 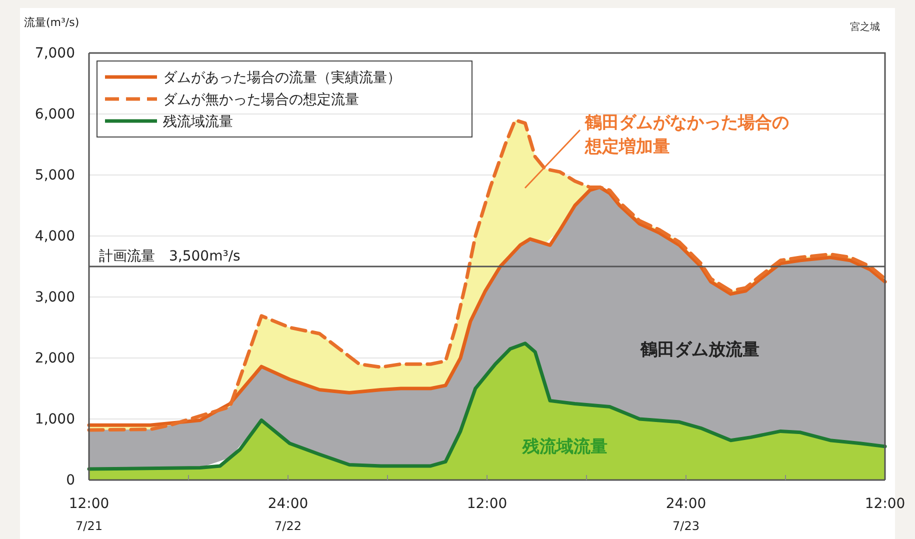 What do you see at coordinates (198, 122) in the screenshot?
I see `legend-label: 残流域流量` at bounding box center [198, 122].